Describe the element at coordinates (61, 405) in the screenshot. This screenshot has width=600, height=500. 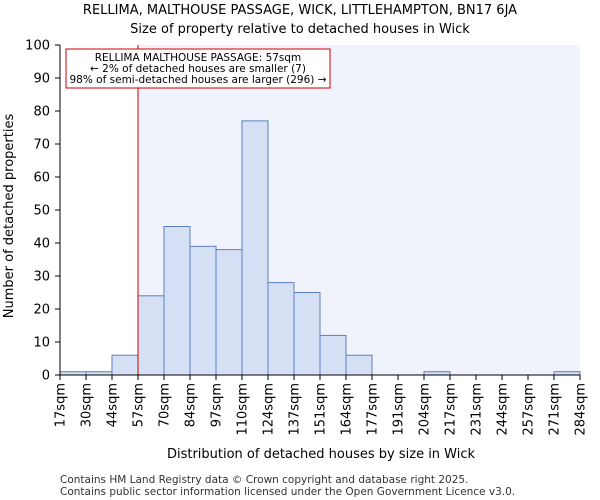
I see `x-tick-label: 17sqm` at that location.